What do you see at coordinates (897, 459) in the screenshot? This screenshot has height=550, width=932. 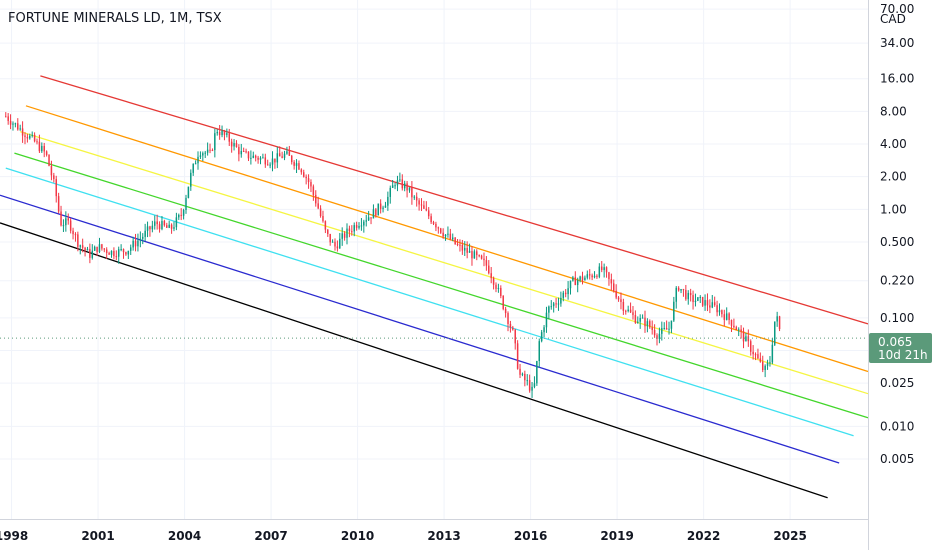 I see `y-tick-label: 0.005` at bounding box center [897, 459].